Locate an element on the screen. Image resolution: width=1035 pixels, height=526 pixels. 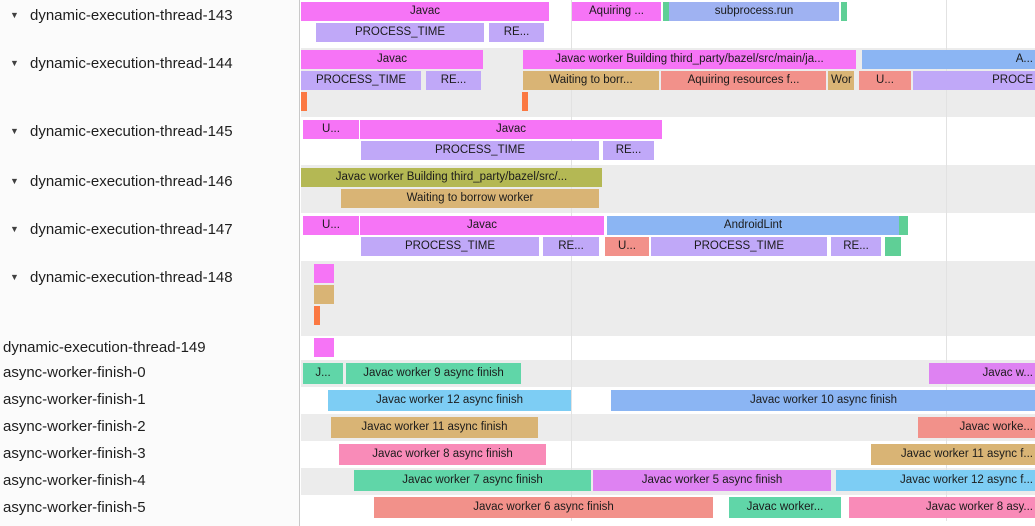
track-name-dynamic-execution-thread-143: ▼ dynamic-execution-thread-143 is located at coordinates (149, 15).